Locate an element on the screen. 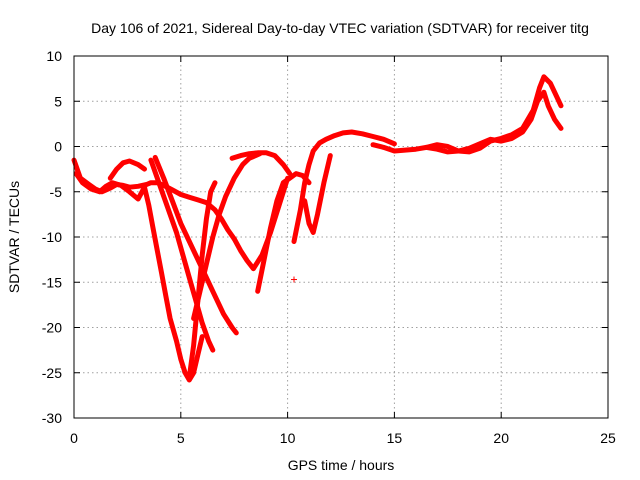  y-tick-label: 0 is located at coordinates (58, 147).